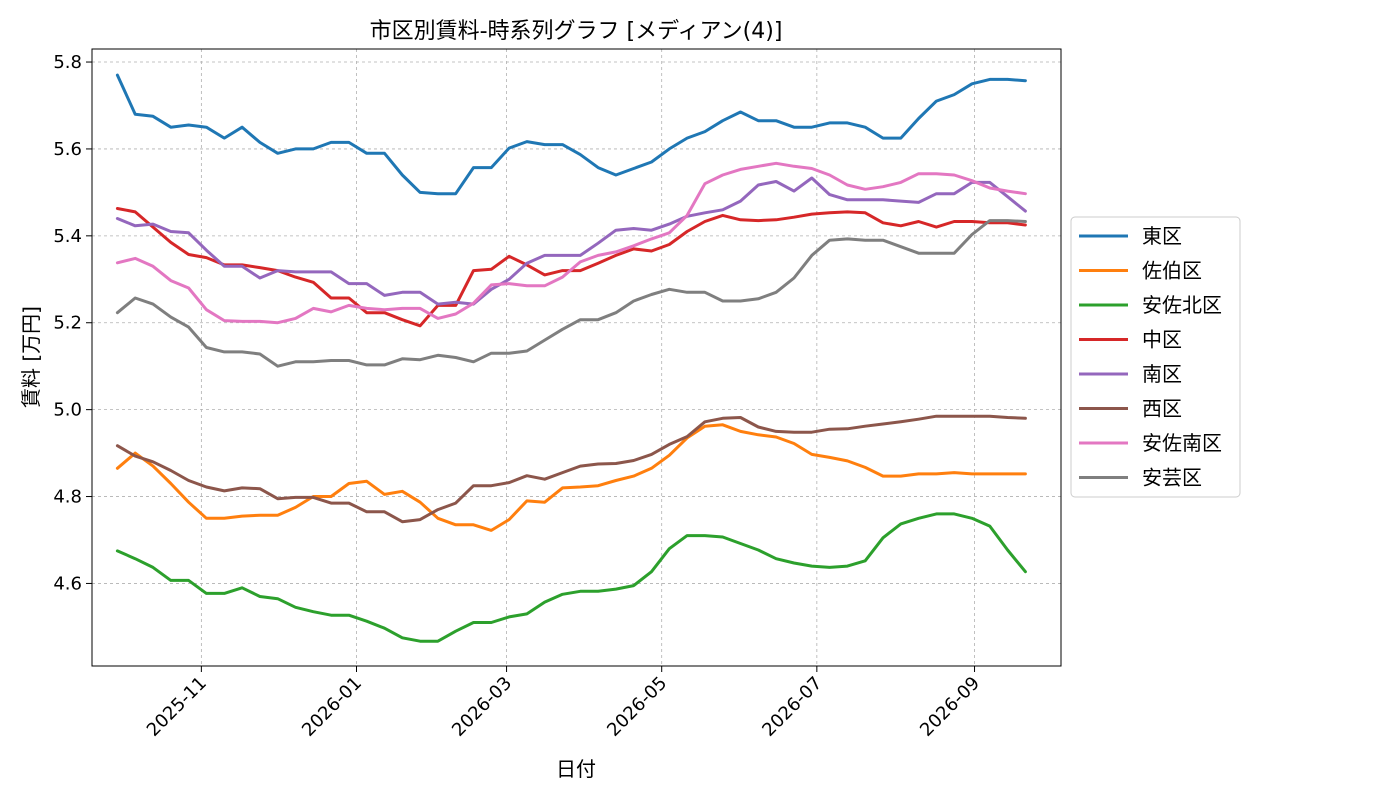 The height and width of the screenshot is (800, 1400). I want to click on x-tick-label: 2026-09, so click(950, 707).